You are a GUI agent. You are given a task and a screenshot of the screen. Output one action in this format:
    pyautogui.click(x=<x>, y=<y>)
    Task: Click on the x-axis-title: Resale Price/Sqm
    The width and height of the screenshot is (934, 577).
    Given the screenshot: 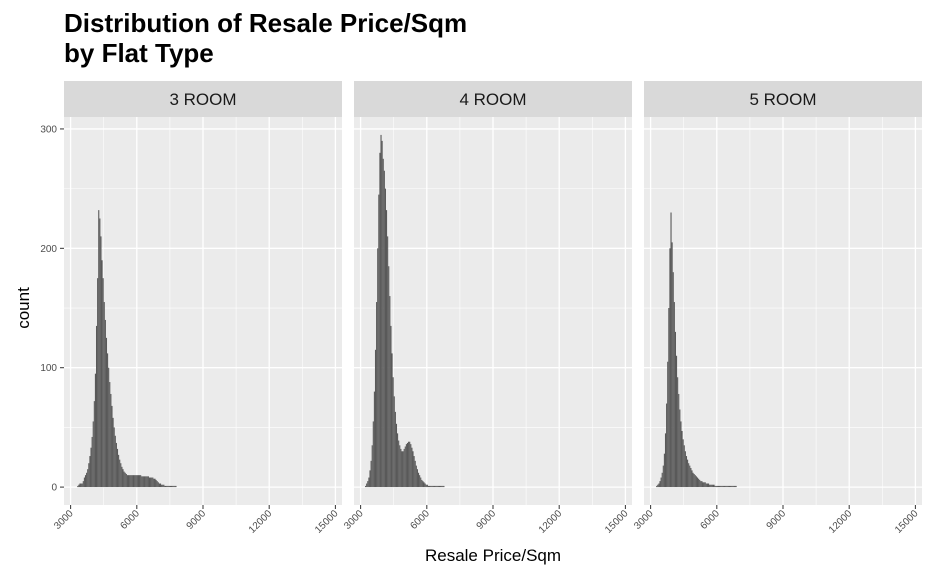 What is the action you would take?
    pyautogui.click(x=493, y=555)
    